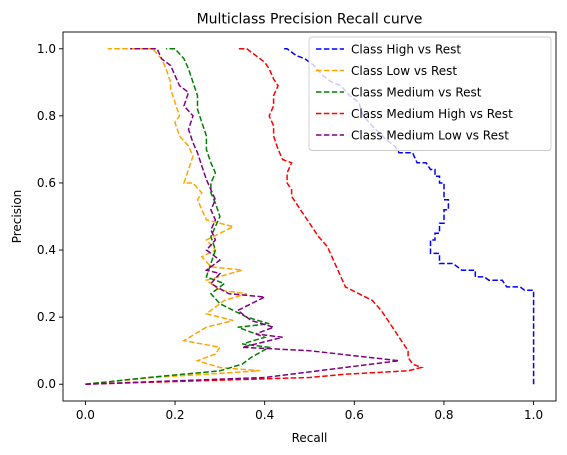 Image resolution: width=567 pixels, height=455 pixels. What do you see at coordinates (174, 415) in the screenshot?
I see `x-tick-label: 0.2` at bounding box center [174, 415].